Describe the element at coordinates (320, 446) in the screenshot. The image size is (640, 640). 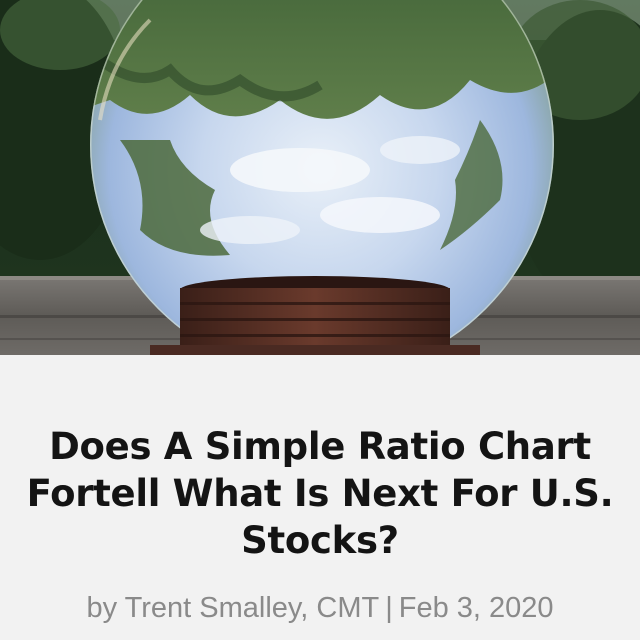
I see `post-title-line-1: Does A Simple Ratio Chart` at that location.